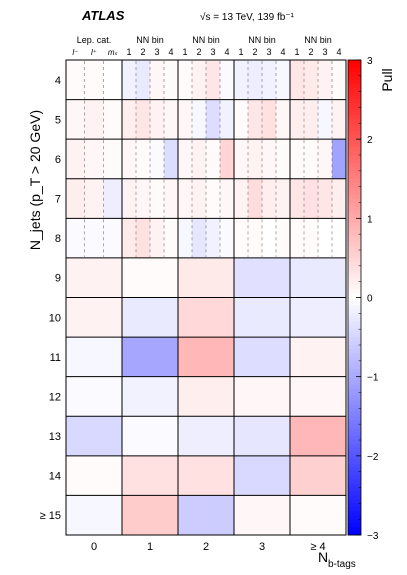  Describe the element at coordinates (94, 52) in the screenshot. I see `sub-bin-label: l⁺` at that location.